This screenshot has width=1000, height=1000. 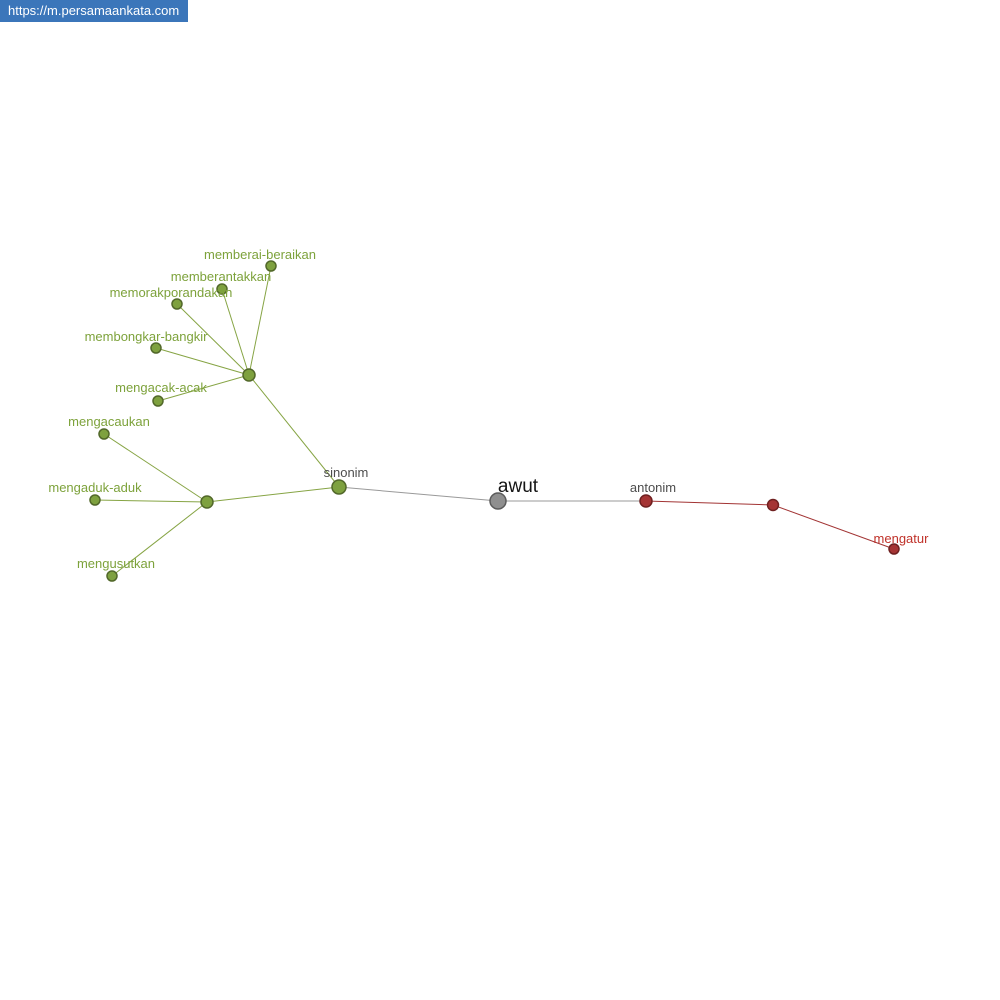 I want to click on label-sinonim: sinonim, so click(x=346, y=472).